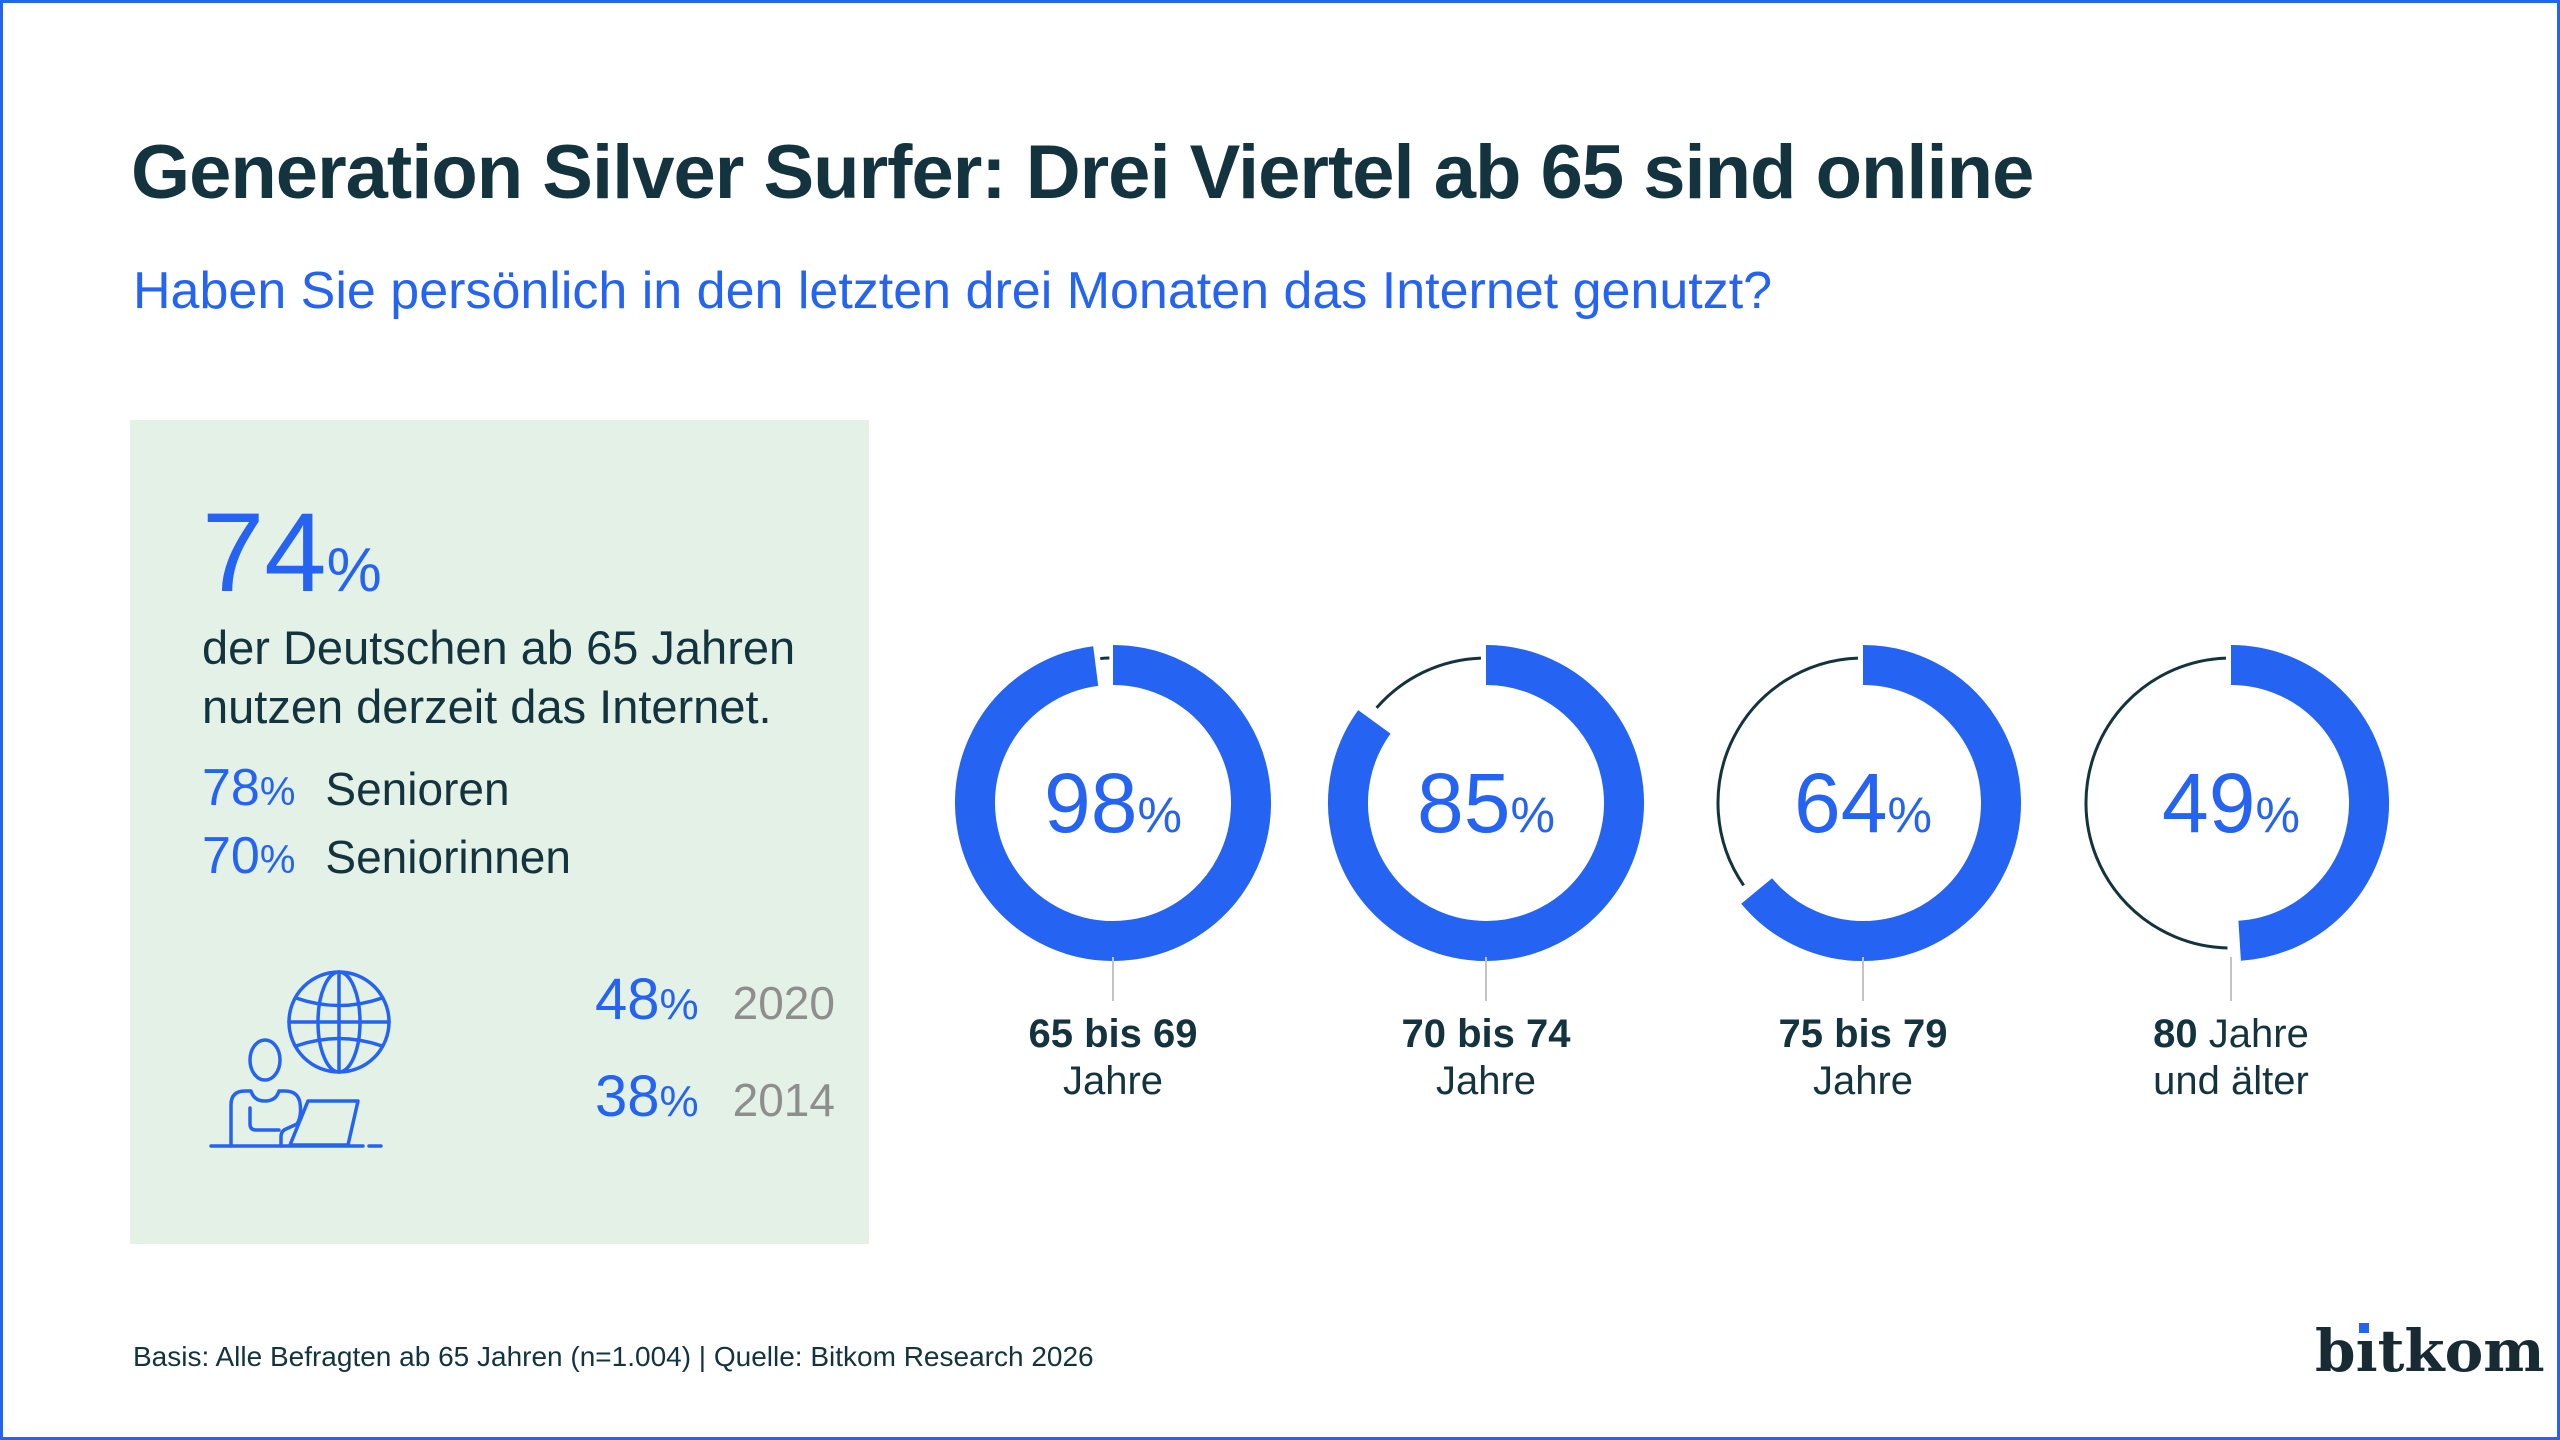  What do you see at coordinates (1841, 802) in the screenshot?
I see `donut-value: 64` at bounding box center [1841, 802].